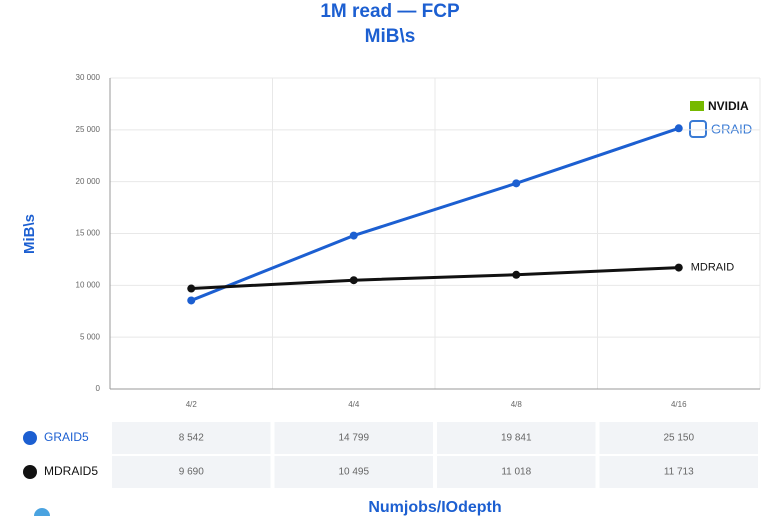 This screenshot has width=780, height=516. I want to click on chart-title: 1M read — FCP, so click(390, 11).